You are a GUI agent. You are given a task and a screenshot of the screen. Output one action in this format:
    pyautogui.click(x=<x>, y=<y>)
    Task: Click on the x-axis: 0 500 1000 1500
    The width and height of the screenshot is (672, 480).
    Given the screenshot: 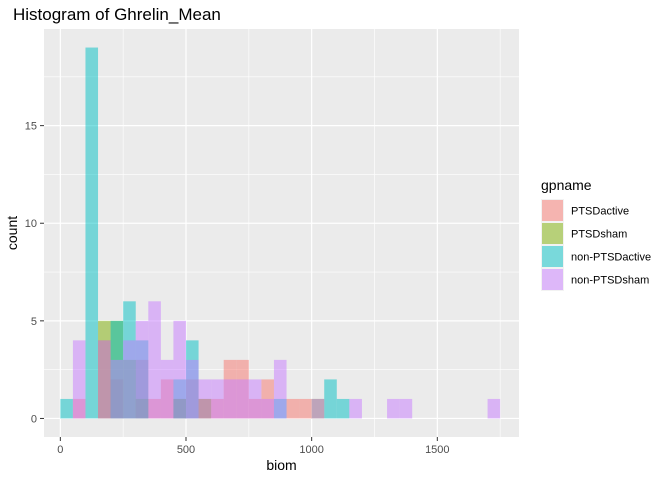 What is the action you would take?
    pyautogui.click(x=253, y=446)
    